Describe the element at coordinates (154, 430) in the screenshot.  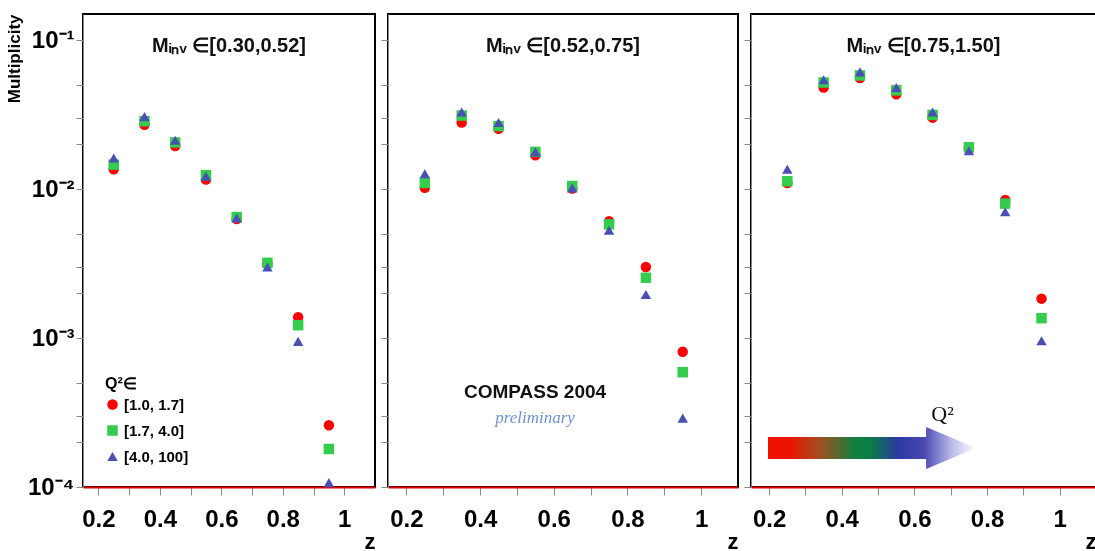
I see `legend-label: [1.7, 4.0]` at that location.